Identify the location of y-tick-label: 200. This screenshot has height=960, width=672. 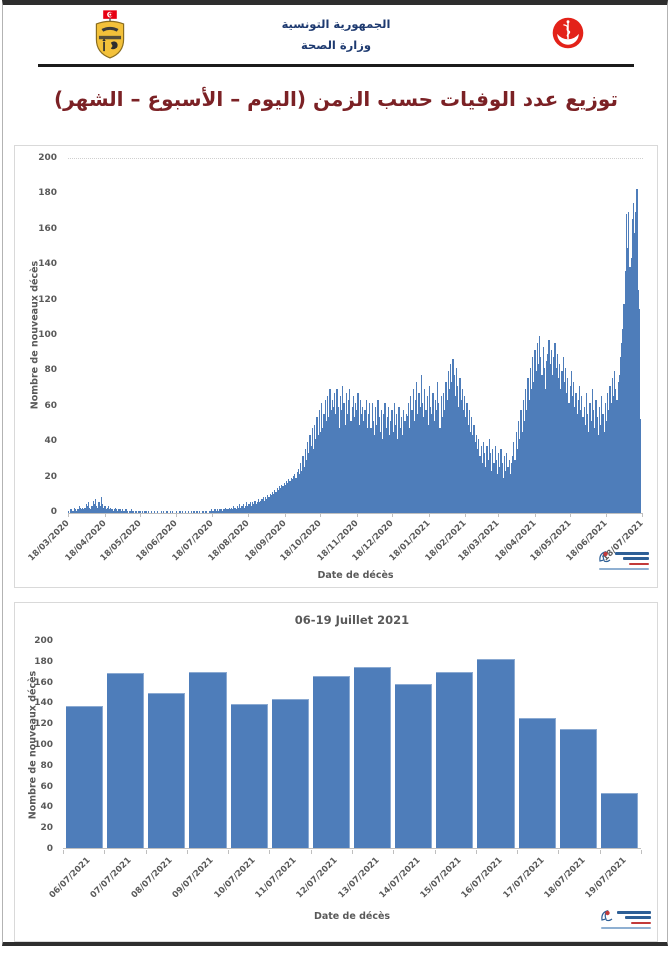
(43, 641).